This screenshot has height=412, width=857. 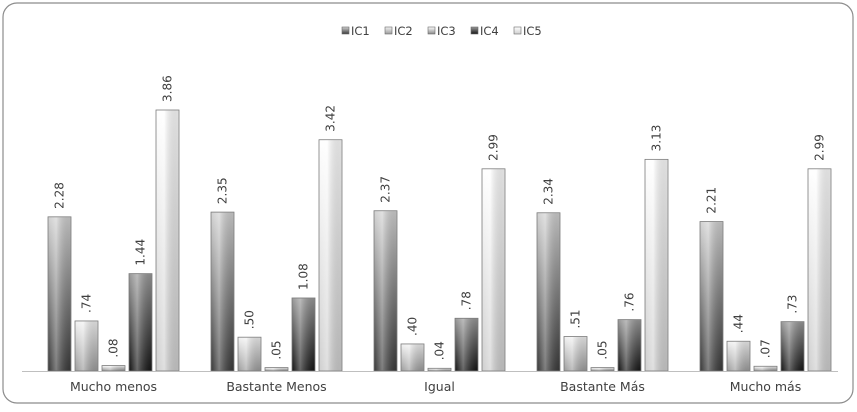 What do you see at coordinates (141, 252) in the screenshot?
I see `value-label-ic4-mucho-menos: 1.44` at bounding box center [141, 252].